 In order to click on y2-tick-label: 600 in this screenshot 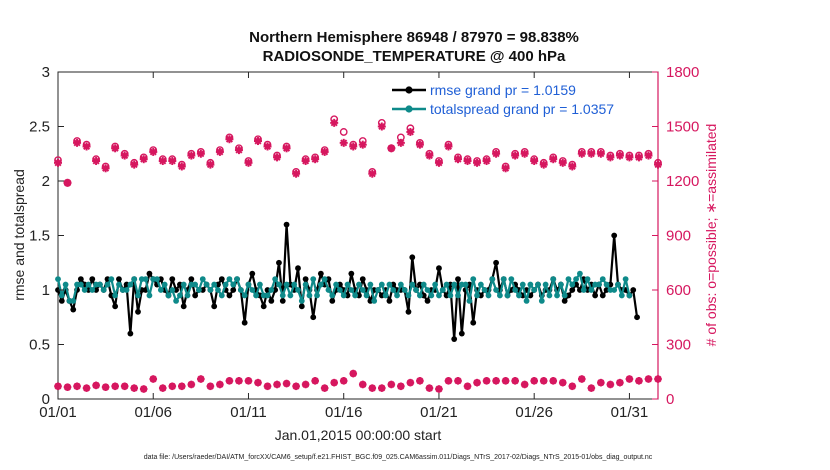, I will do `click(678, 290)`.